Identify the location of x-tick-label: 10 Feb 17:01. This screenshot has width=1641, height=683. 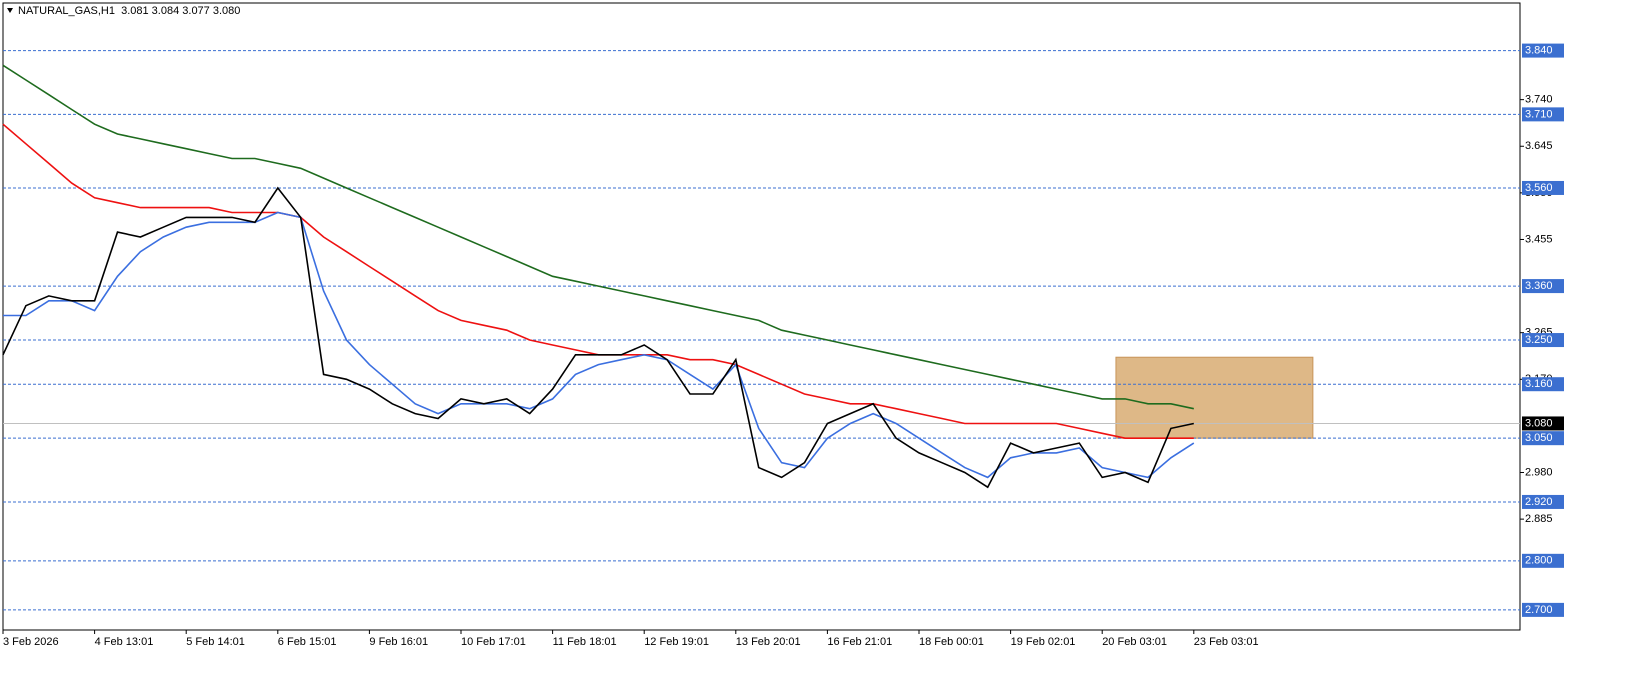
(493, 642).